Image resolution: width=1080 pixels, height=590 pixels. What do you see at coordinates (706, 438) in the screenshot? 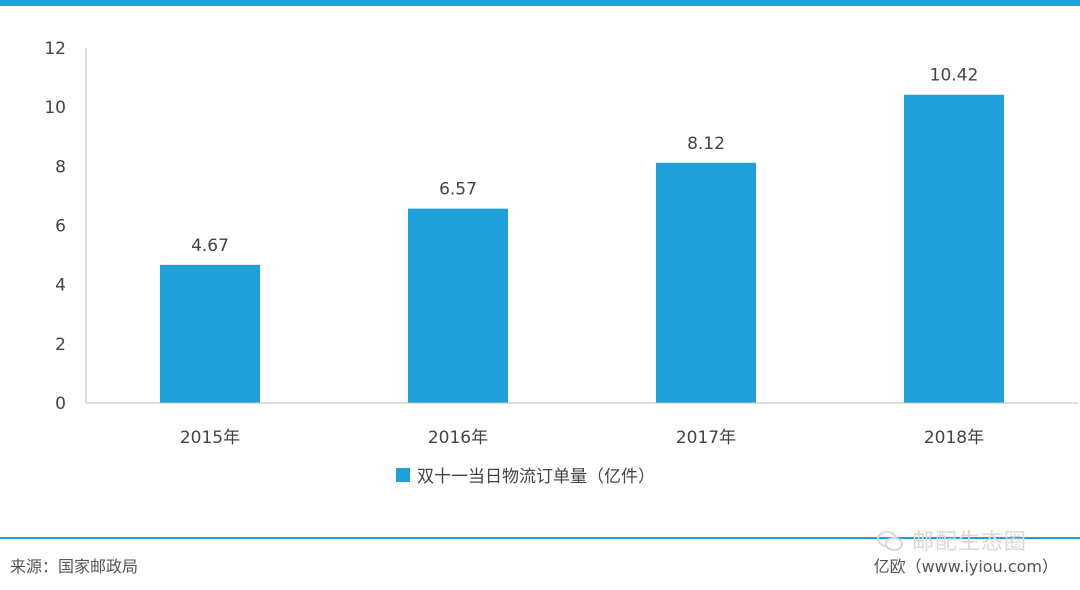
I see `x-tick-label: 2017年` at bounding box center [706, 438].